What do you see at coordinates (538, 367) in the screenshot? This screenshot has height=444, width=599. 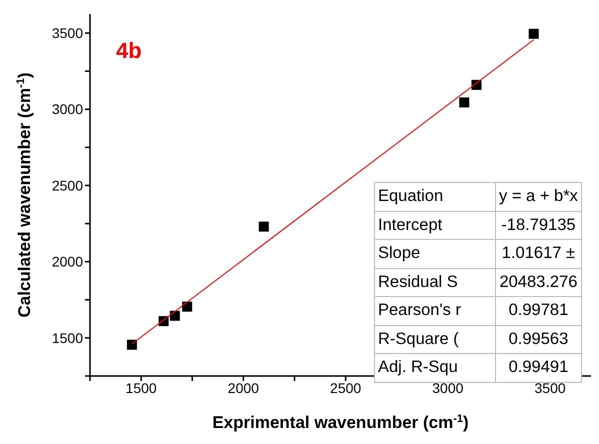 I see `annotation: 0.99491` at bounding box center [538, 367].